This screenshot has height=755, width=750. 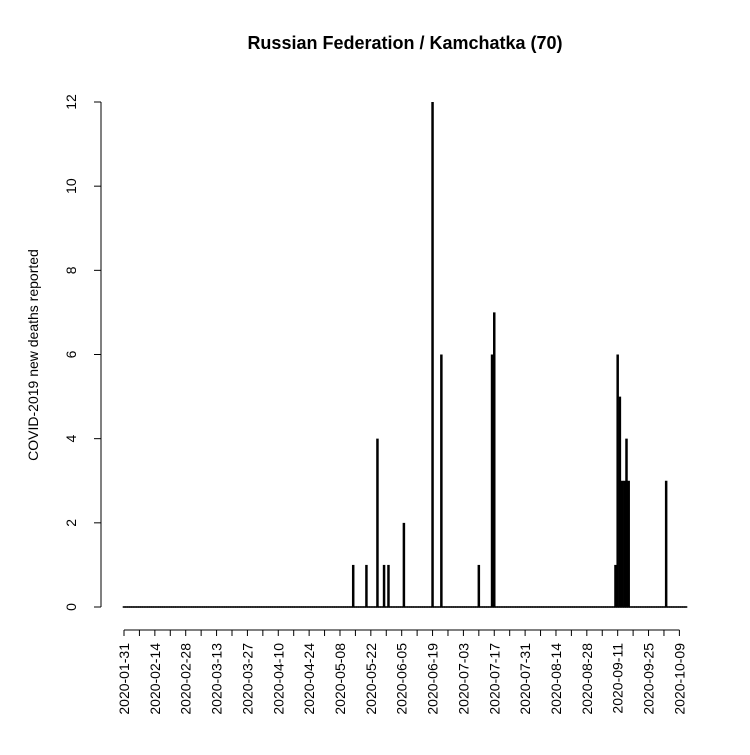 I want to click on chart-title: Russian Federation / Kamchatka (70), so click(x=404, y=43).